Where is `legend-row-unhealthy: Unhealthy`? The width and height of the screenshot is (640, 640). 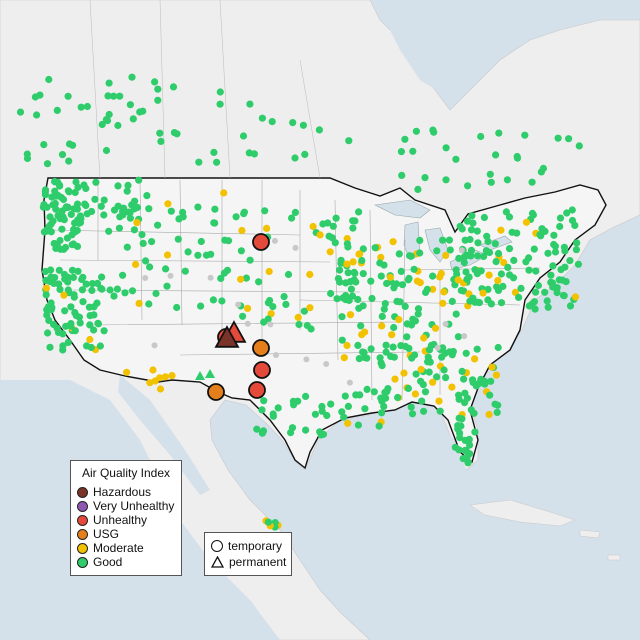 legend-row-unhealthy: Unhealthy is located at coordinates (112, 520).